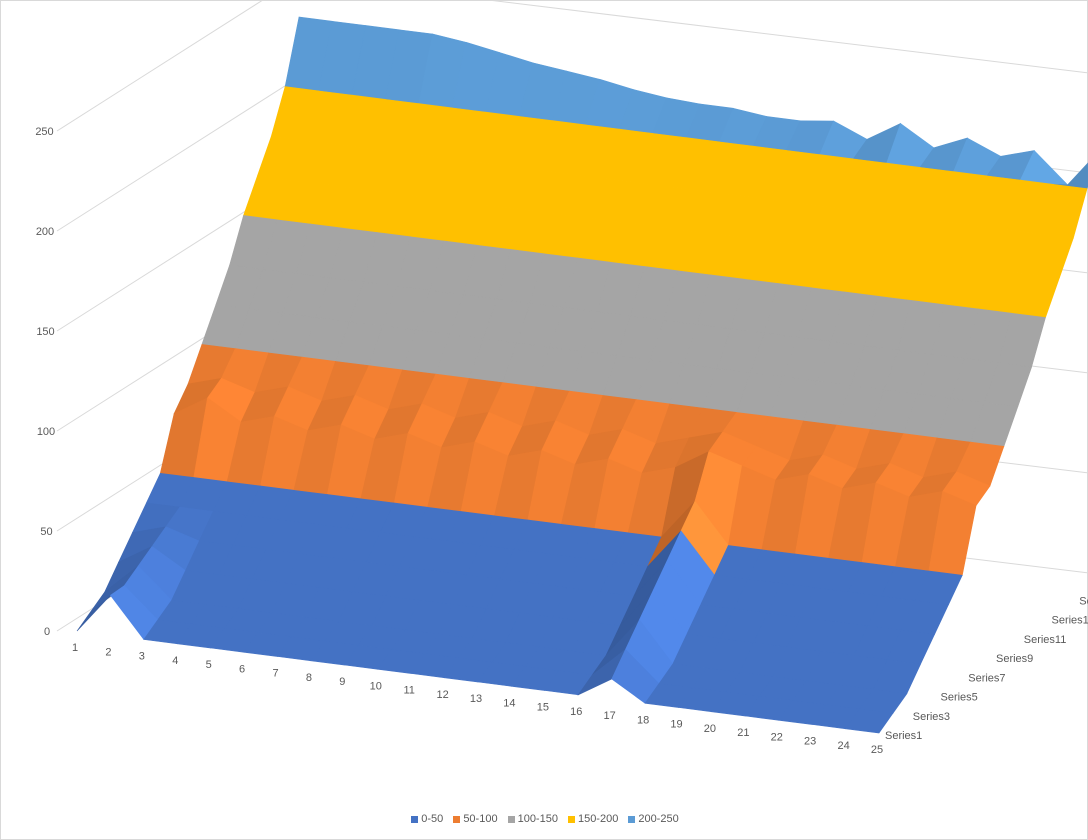 Image resolution: width=1088 pixels, height=840 pixels. I want to click on legend-label: 0-50, so click(432, 819).